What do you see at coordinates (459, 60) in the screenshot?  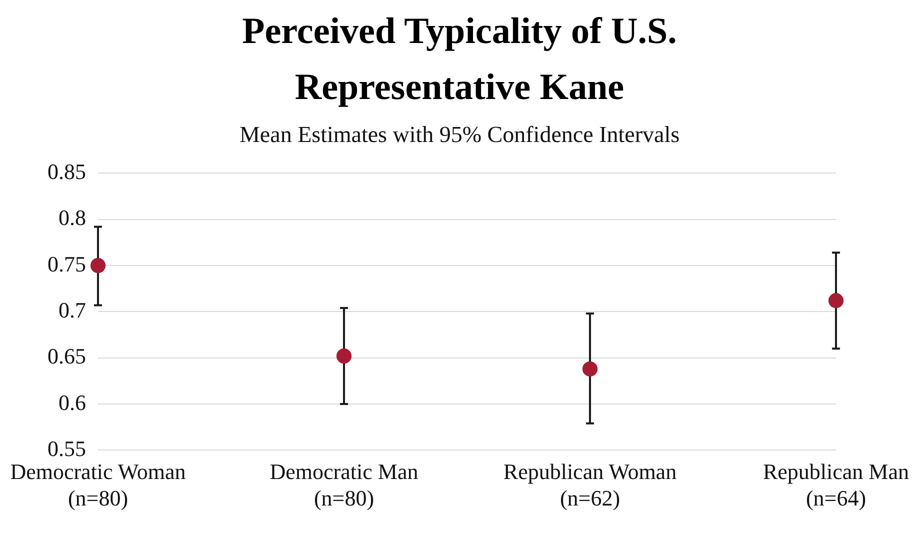 I see `chart-title: Perceived Typicality of U.S. Representative Kane` at bounding box center [459, 60].